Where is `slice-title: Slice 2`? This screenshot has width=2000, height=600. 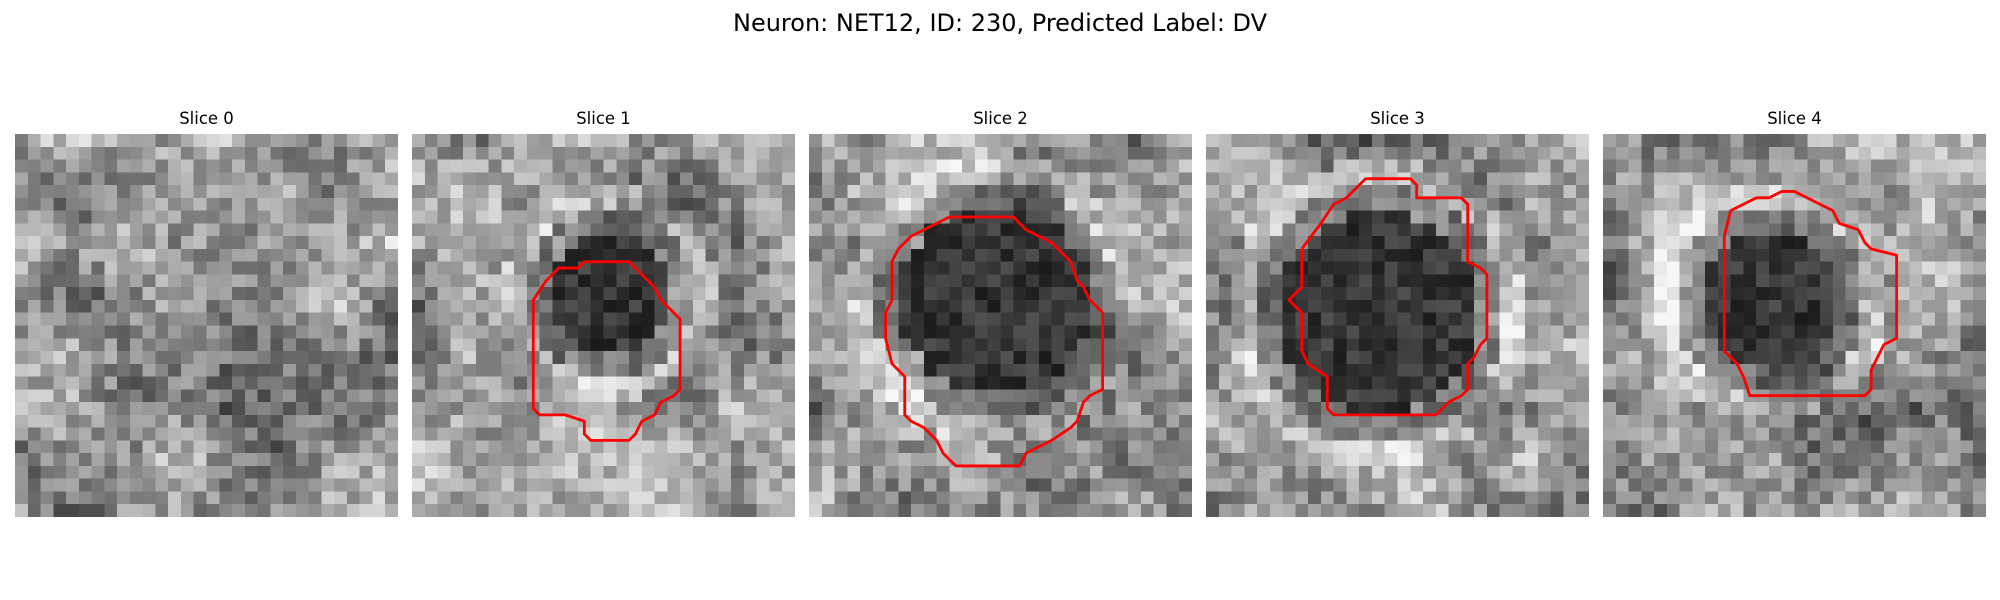 slice-title: Slice 2 is located at coordinates (1000, 118).